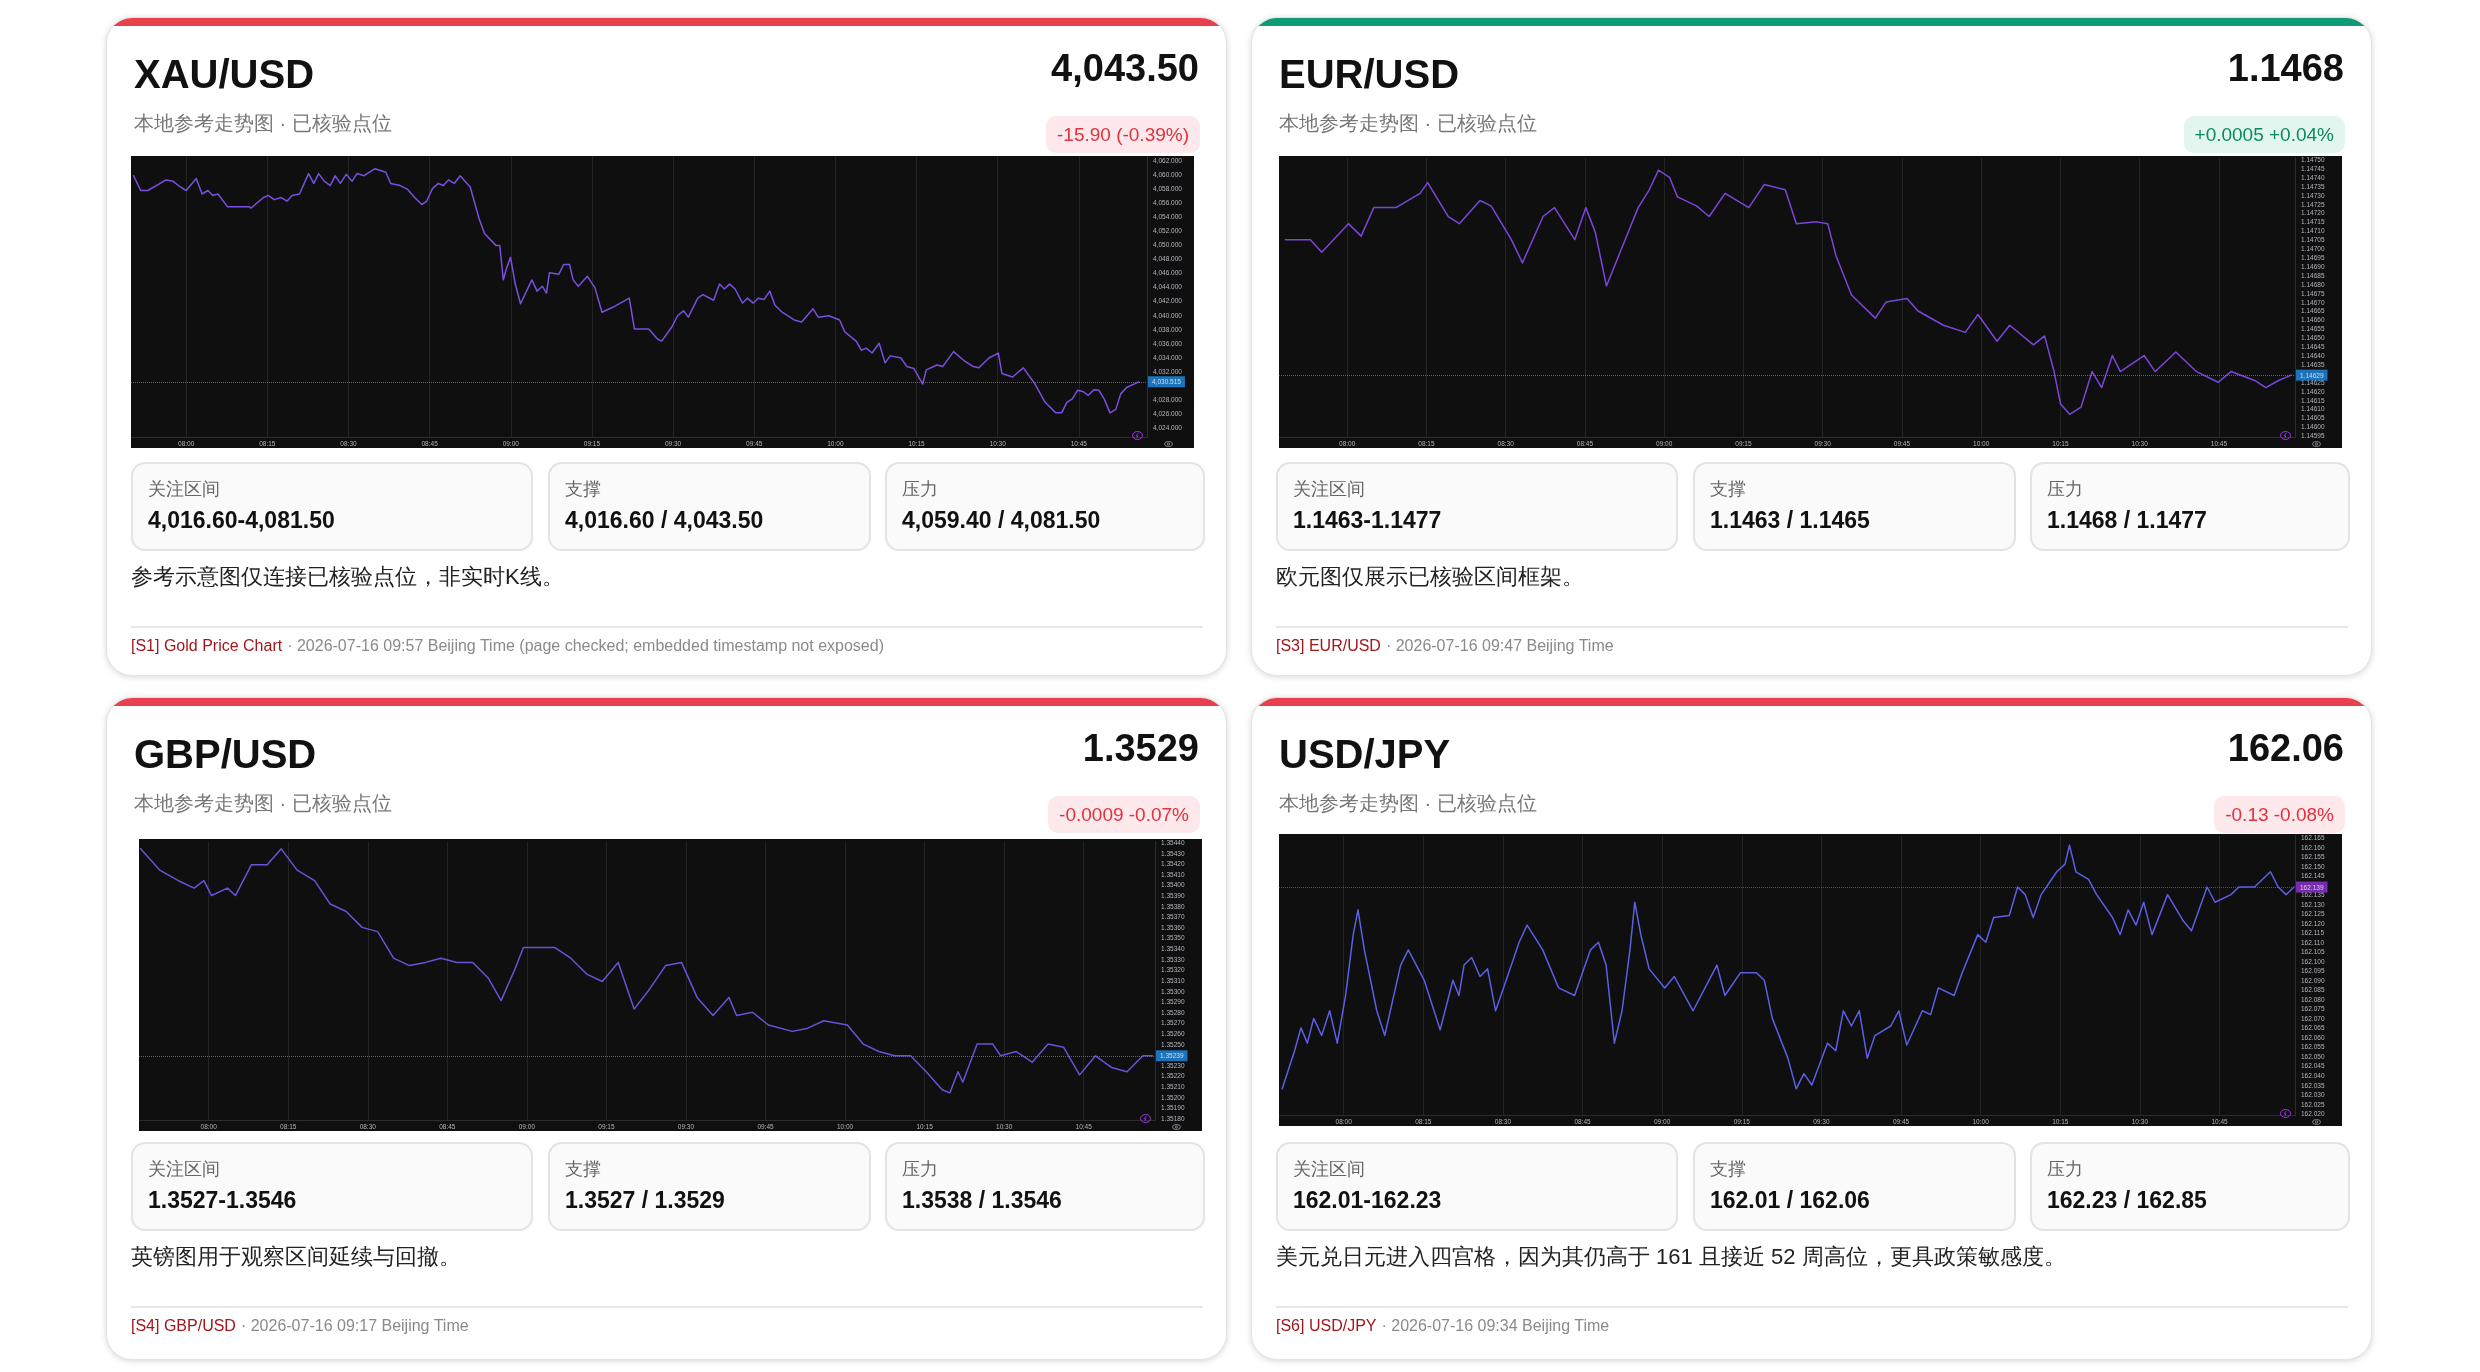 The image size is (2480, 1372). What do you see at coordinates (2127, 1200) in the screenshot?
I see `text: 162.23 / 162.85` at bounding box center [2127, 1200].